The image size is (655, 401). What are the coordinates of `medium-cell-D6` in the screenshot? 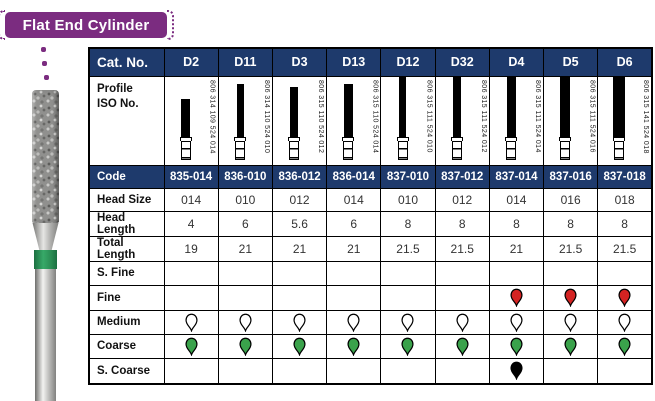 It's located at (625, 322).